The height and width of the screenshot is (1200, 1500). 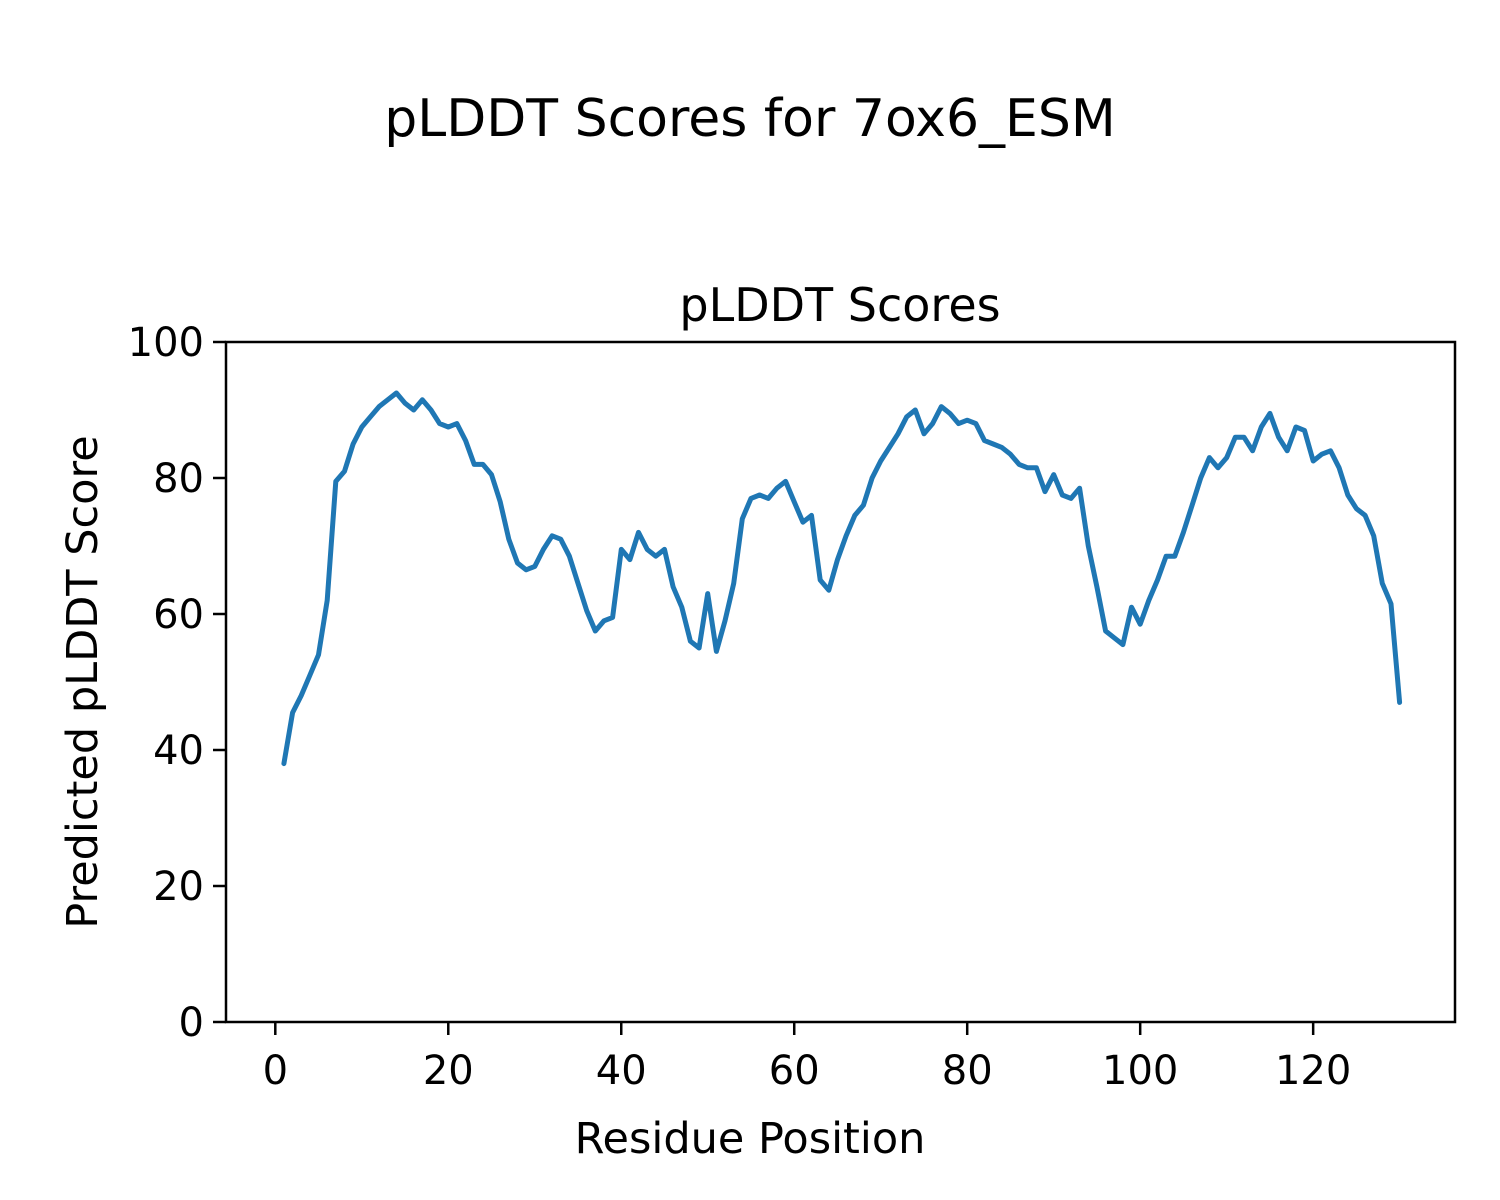 I want to click on axes-title: pLDDT Scores, so click(x=839, y=305).